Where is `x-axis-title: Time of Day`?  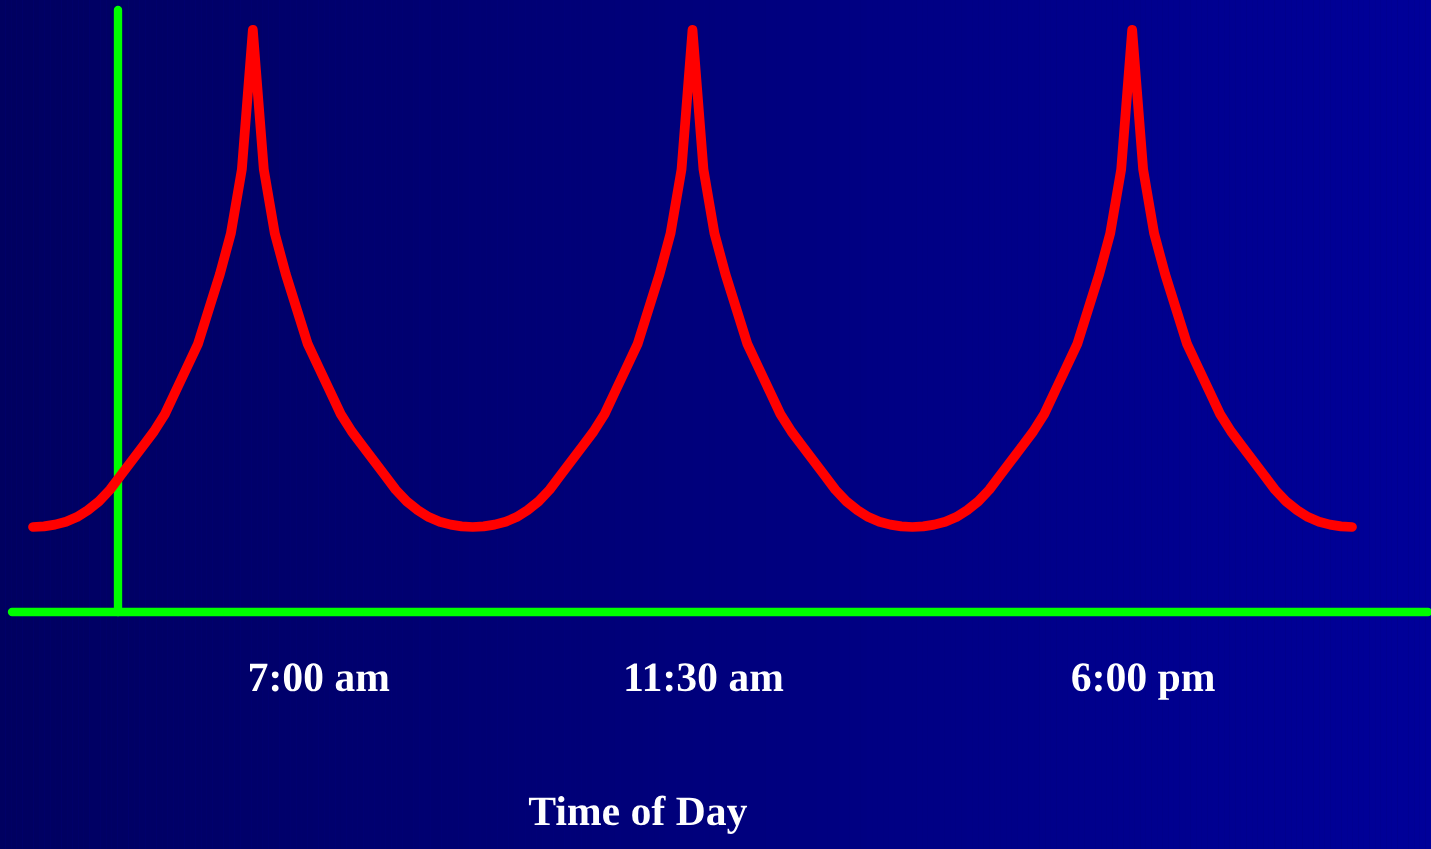 x-axis-title: Time of Day is located at coordinates (638, 814).